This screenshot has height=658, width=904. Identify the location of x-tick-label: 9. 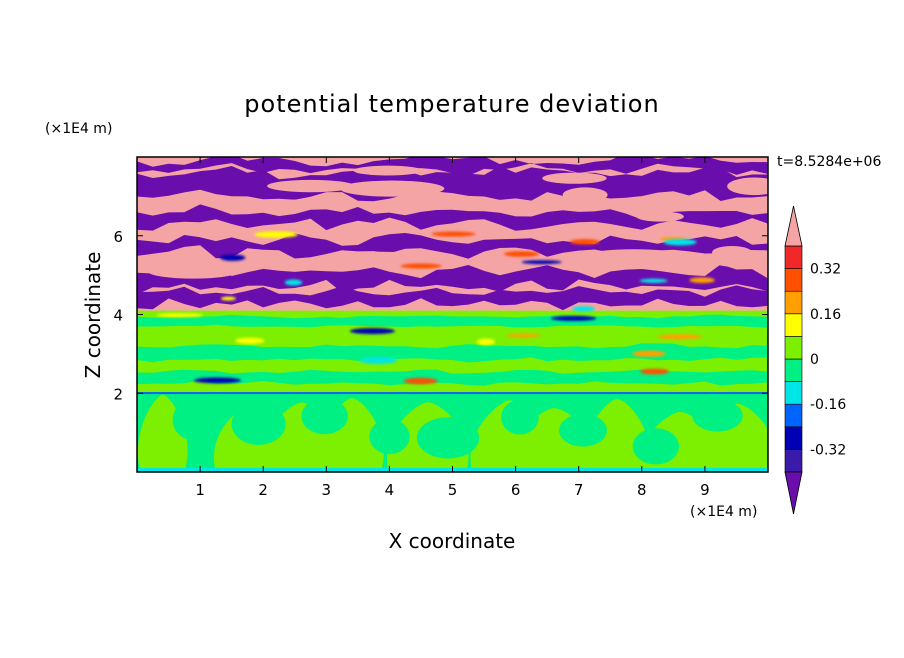
(705, 490).